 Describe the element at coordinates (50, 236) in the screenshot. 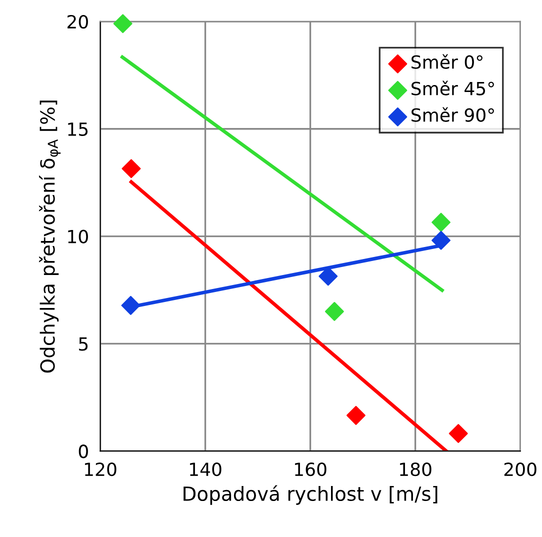

I see `y-axis-title: Odchylka přetvoření δ$_{φA}$ [%]` at that location.